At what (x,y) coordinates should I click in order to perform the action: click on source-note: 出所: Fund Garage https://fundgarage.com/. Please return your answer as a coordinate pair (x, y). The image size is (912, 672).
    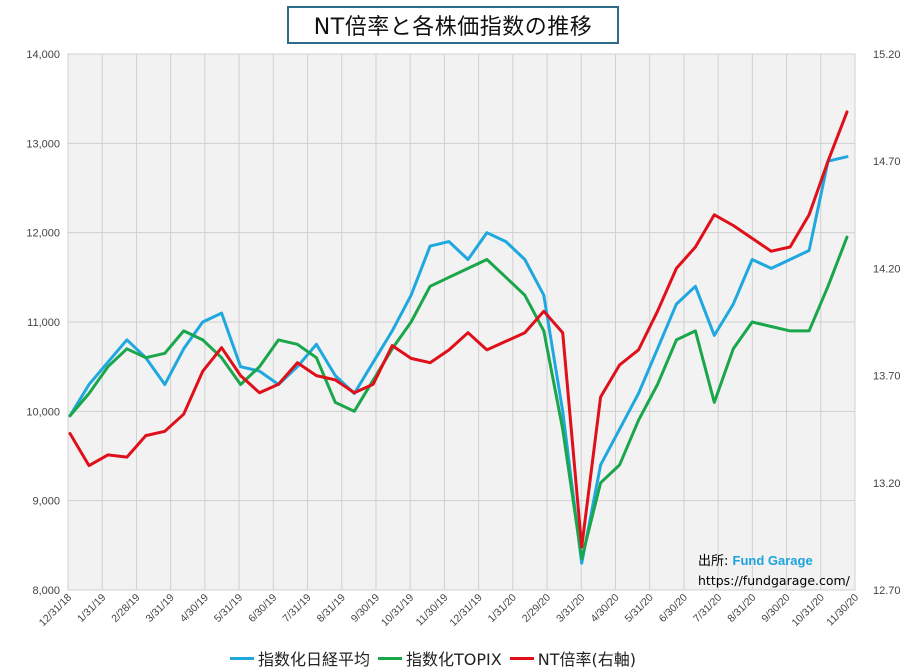
    Looking at the image, I should click on (774, 570).